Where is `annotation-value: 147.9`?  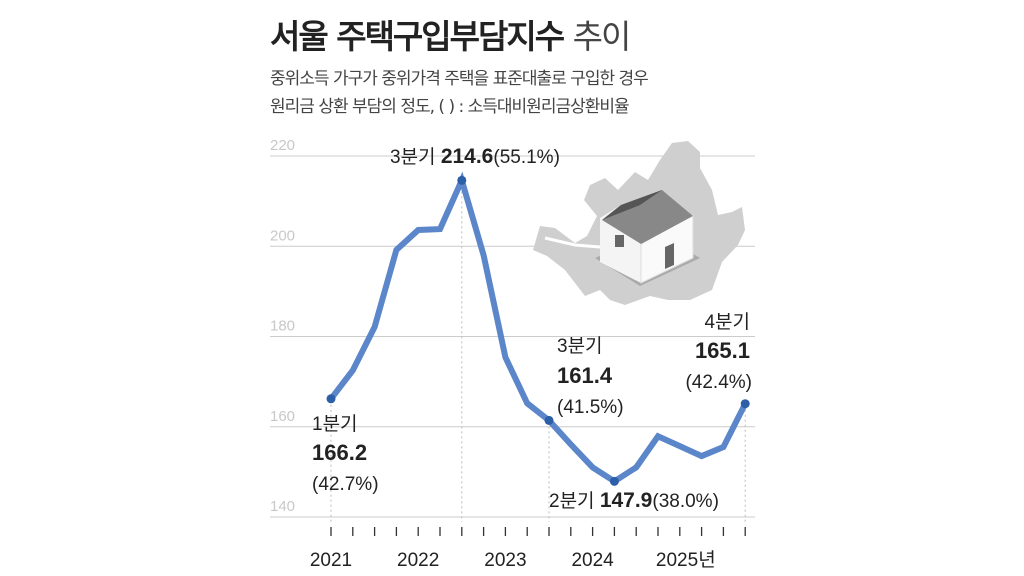 annotation-value: 147.9 is located at coordinates (626, 500).